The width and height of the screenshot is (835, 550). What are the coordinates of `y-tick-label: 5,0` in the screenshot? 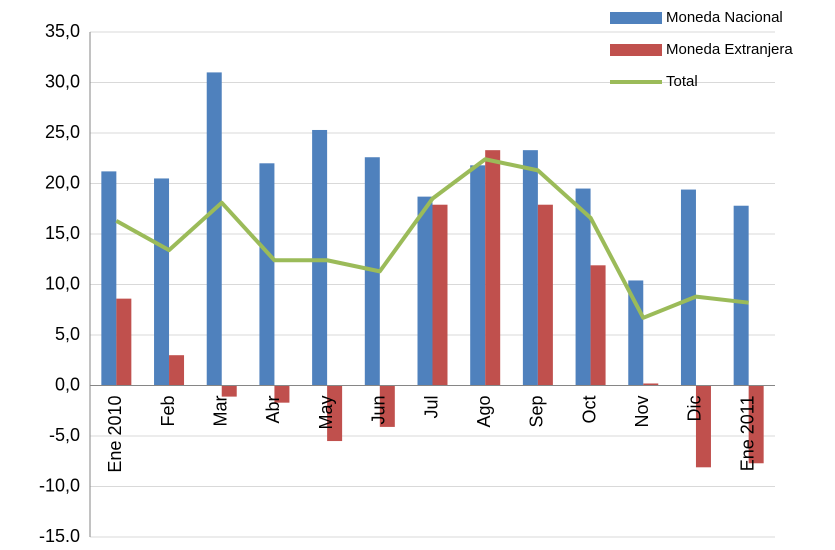 It's located at (67, 334).